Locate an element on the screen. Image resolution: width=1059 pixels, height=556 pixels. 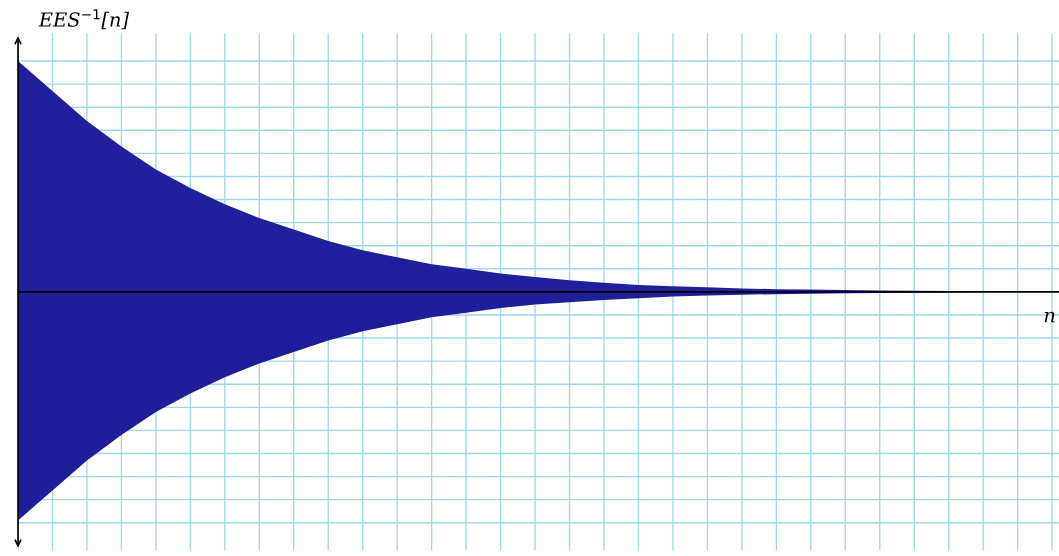
x-axis-title: n is located at coordinates (1049, 317).